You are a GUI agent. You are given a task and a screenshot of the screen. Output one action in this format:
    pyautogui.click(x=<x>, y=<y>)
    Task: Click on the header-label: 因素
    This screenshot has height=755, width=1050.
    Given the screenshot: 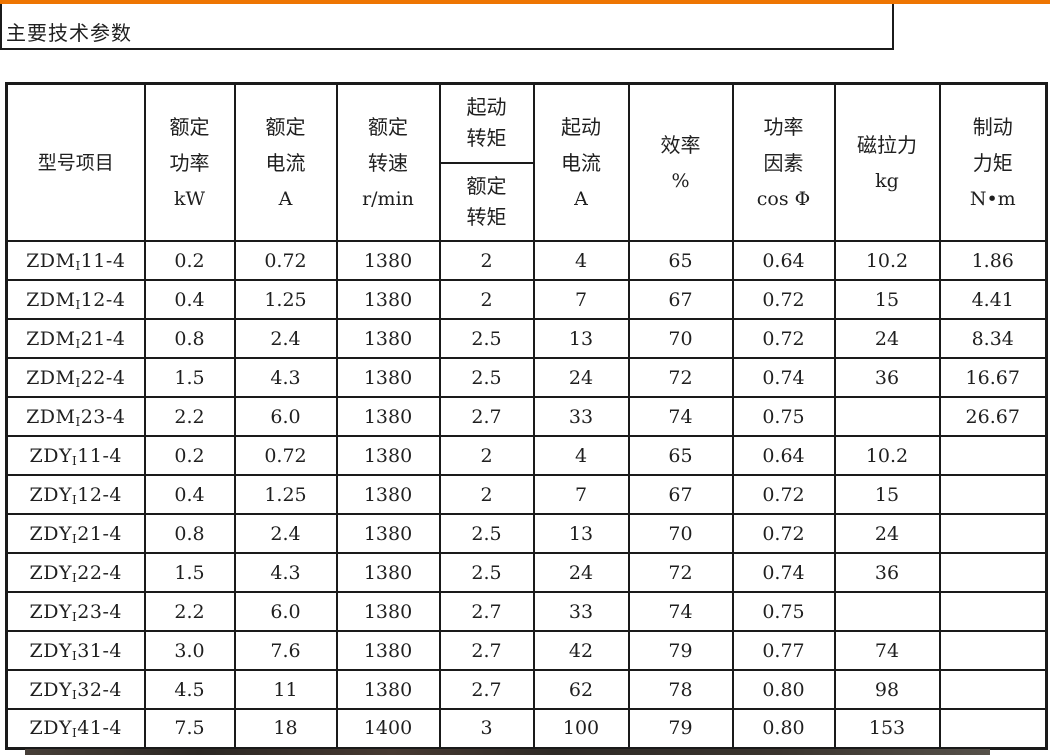 What is the action you would take?
    pyautogui.click(x=783, y=162)
    